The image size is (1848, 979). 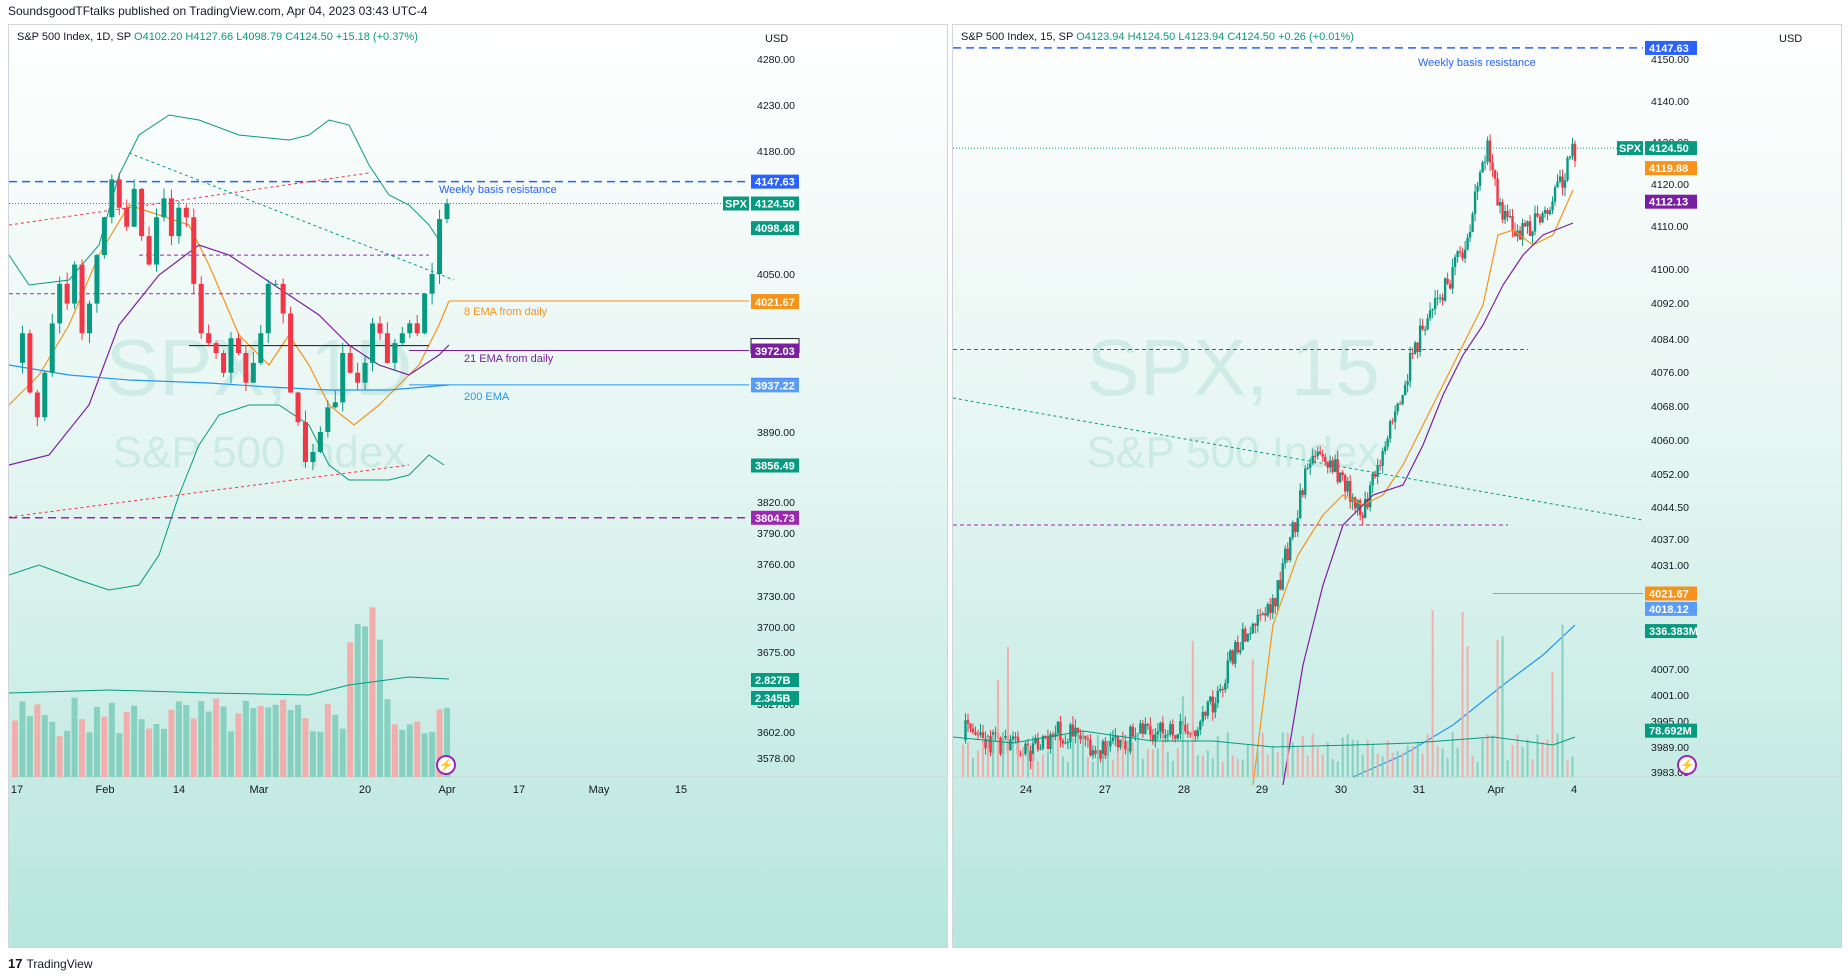 What do you see at coordinates (1670, 540) in the screenshot?
I see `y-tick-label: 4037.00` at bounding box center [1670, 540].